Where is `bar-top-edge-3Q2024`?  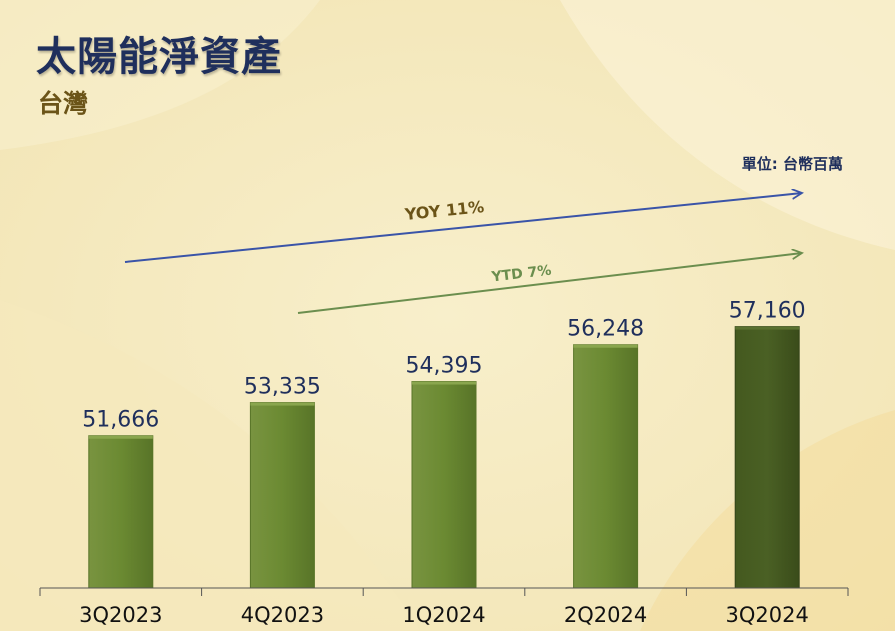
bar-top-edge-3Q2024 is located at coordinates (767, 328).